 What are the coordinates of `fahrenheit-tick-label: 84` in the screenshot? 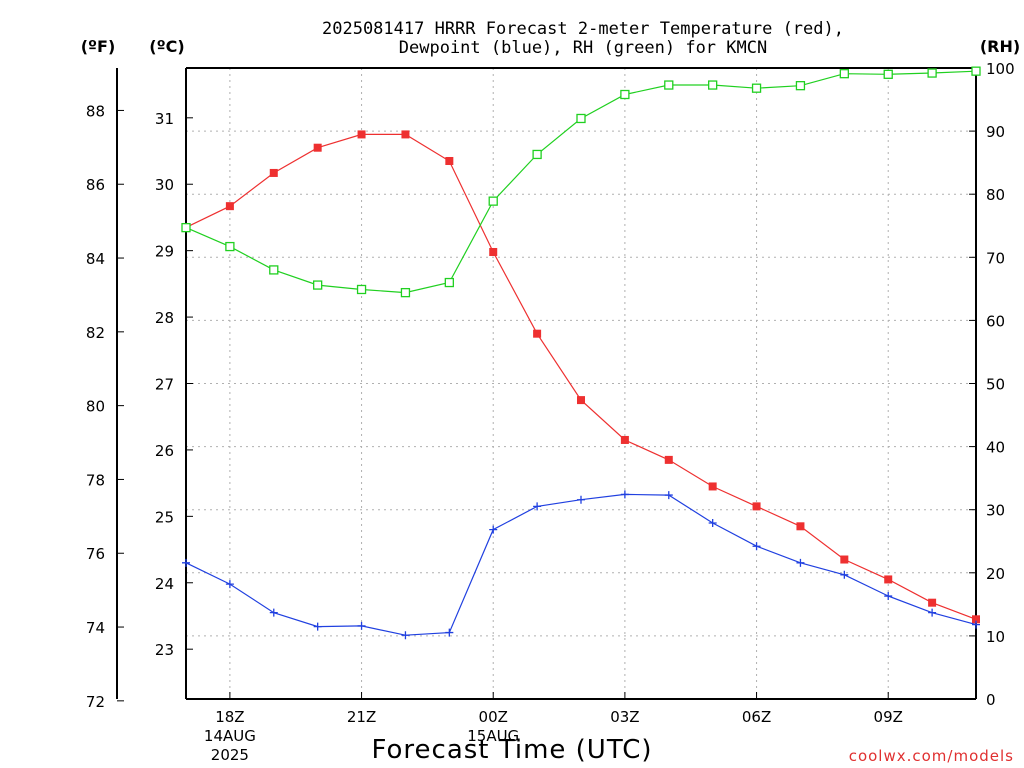 It's located at (95, 259).